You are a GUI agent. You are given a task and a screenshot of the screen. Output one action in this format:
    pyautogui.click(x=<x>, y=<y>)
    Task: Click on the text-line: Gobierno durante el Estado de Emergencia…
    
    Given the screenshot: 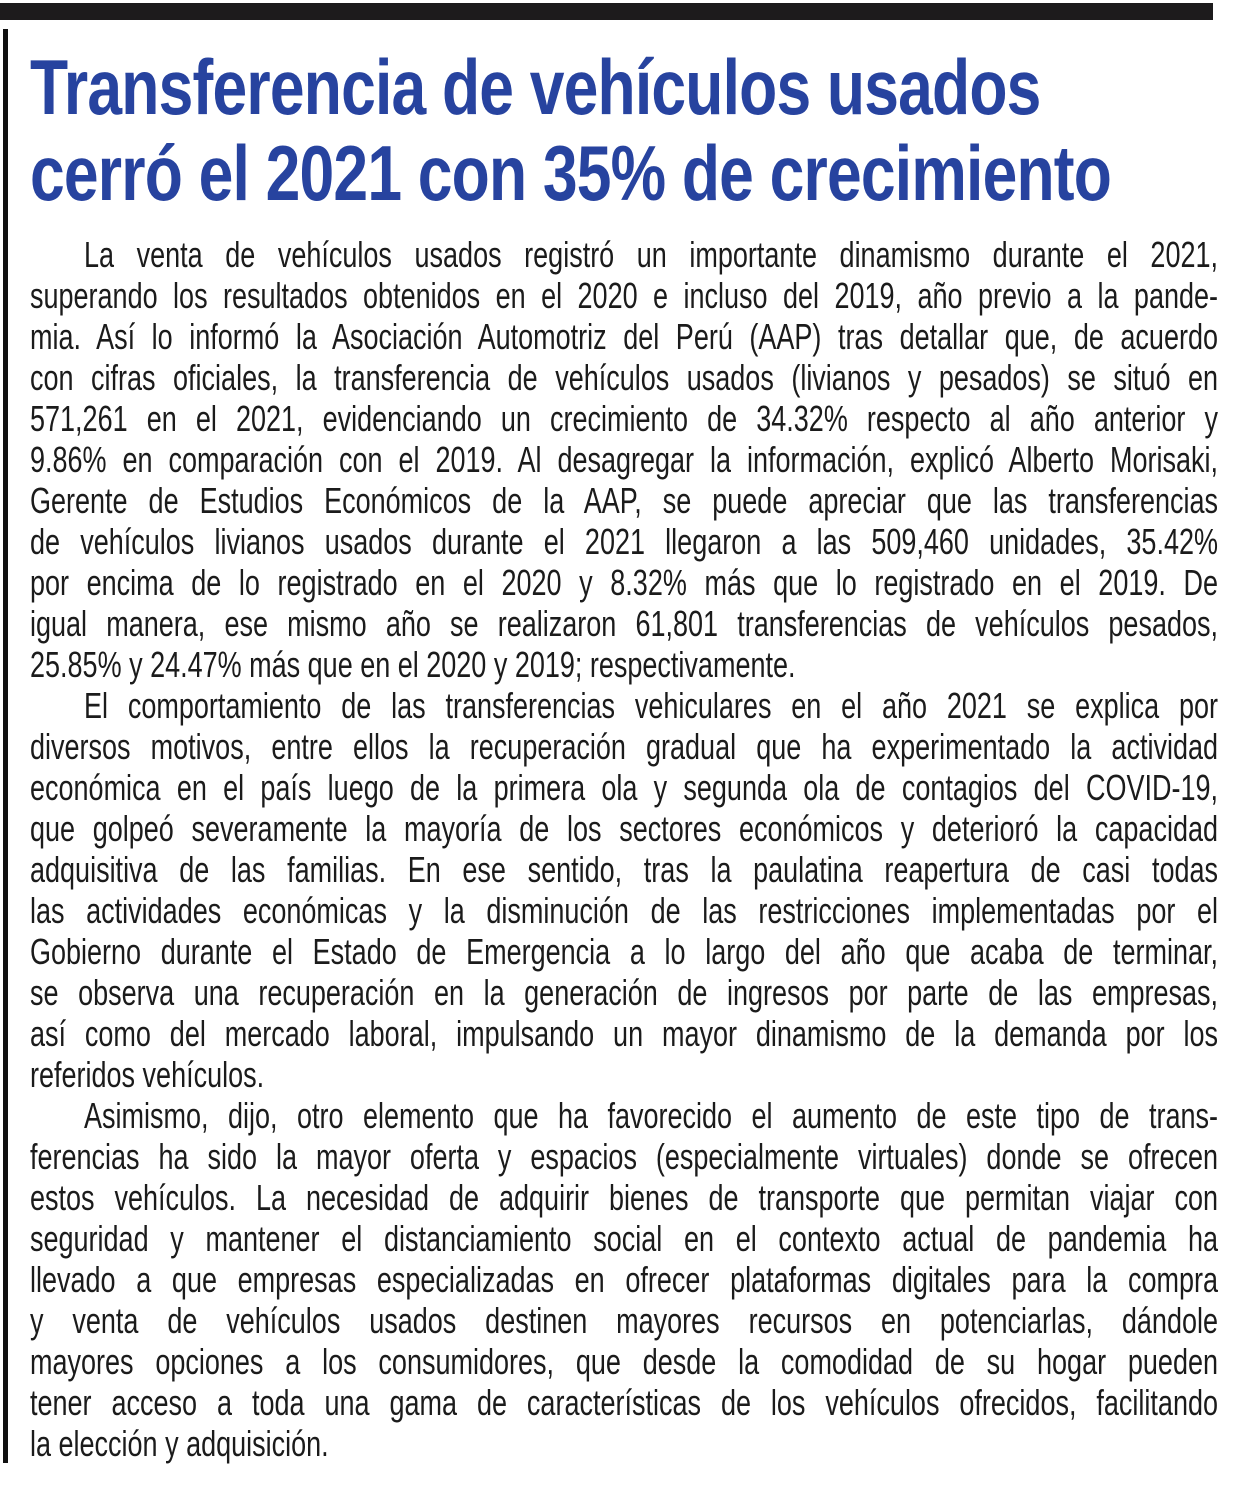 What is the action you would take?
    pyautogui.click(x=624, y=951)
    